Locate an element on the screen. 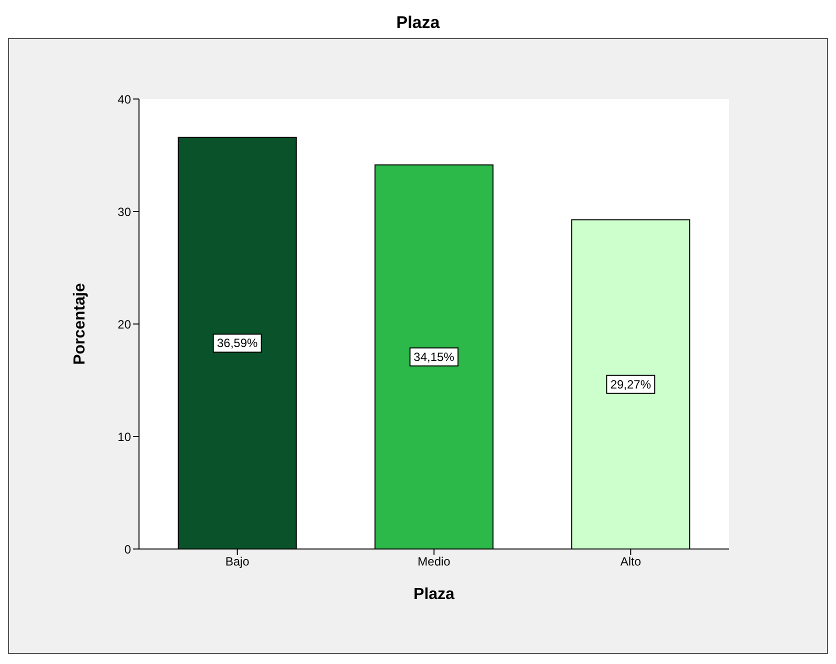 This screenshot has height=664, width=836. data-label: 34,15% is located at coordinates (434, 357).